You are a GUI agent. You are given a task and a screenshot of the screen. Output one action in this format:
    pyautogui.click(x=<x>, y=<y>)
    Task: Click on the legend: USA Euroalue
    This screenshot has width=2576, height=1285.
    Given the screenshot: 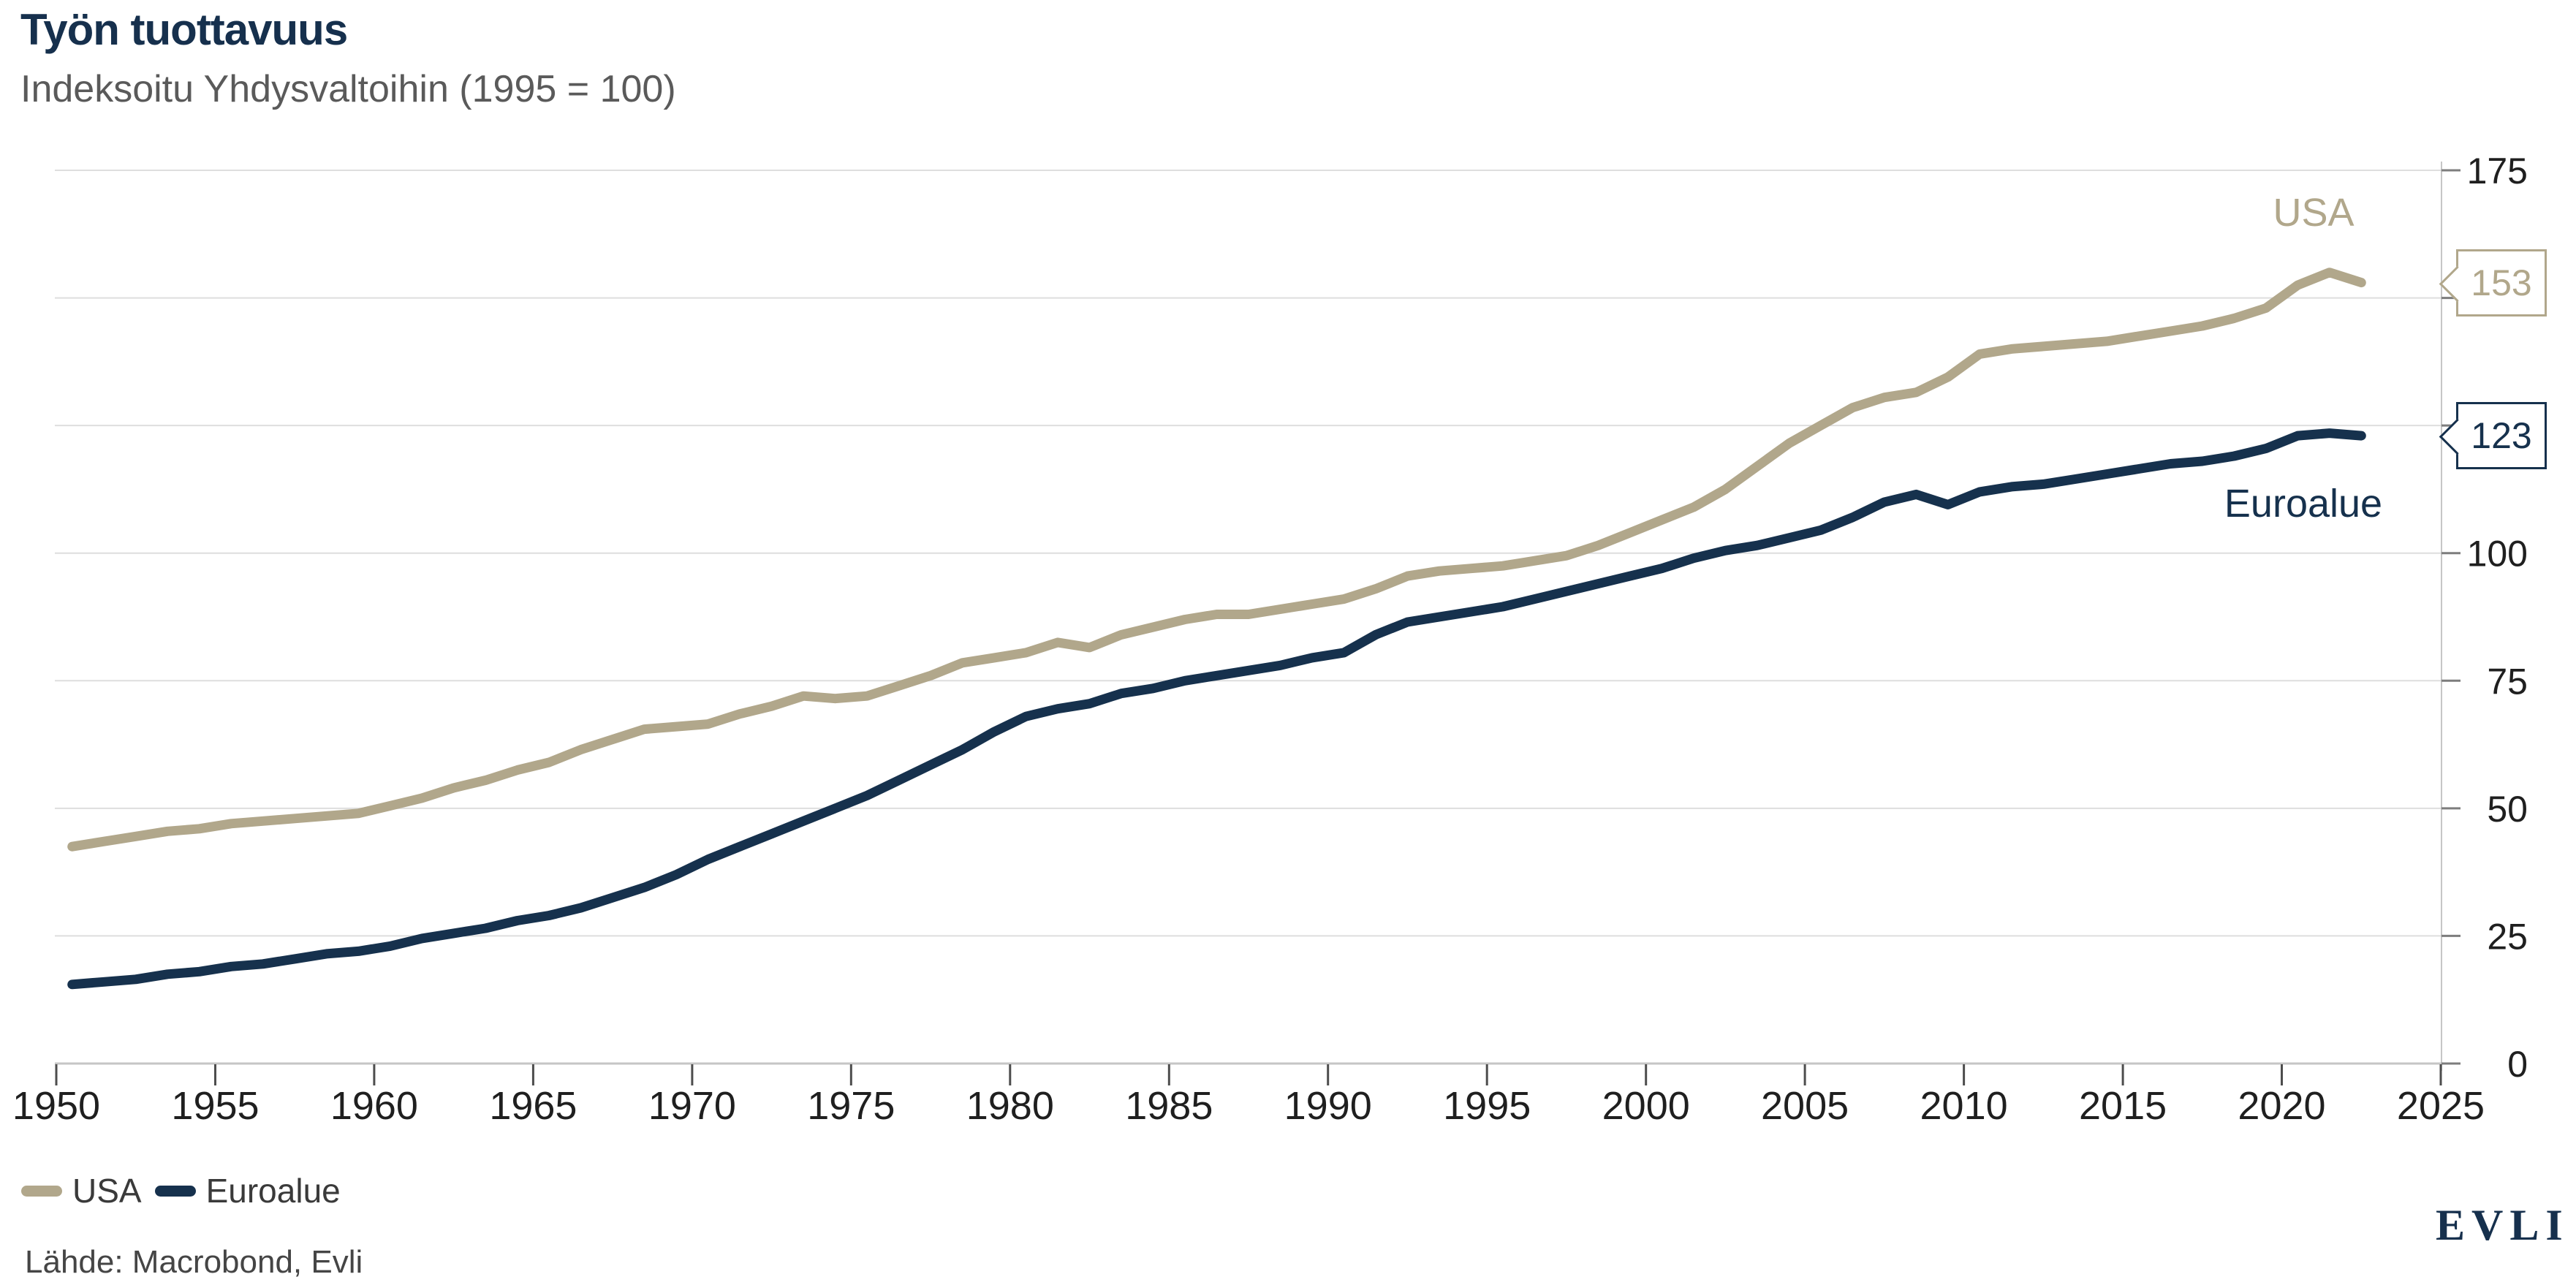 What is the action you would take?
    pyautogui.click(x=181, y=1190)
    